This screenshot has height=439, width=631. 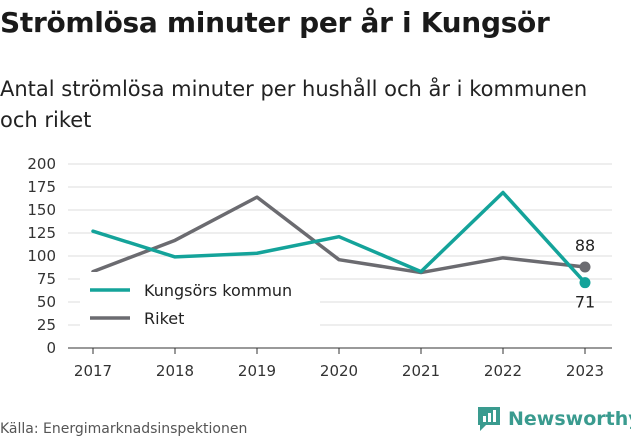 What do you see at coordinates (218, 290) in the screenshot?
I see `legend-label: Kungsörs kommun` at bounding box center [218, 290].